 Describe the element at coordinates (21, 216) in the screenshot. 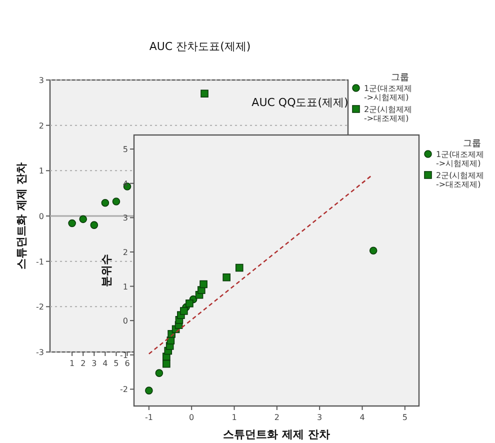

I see `y-axis-title: 스튜던트화 제제 잔차` at that location.